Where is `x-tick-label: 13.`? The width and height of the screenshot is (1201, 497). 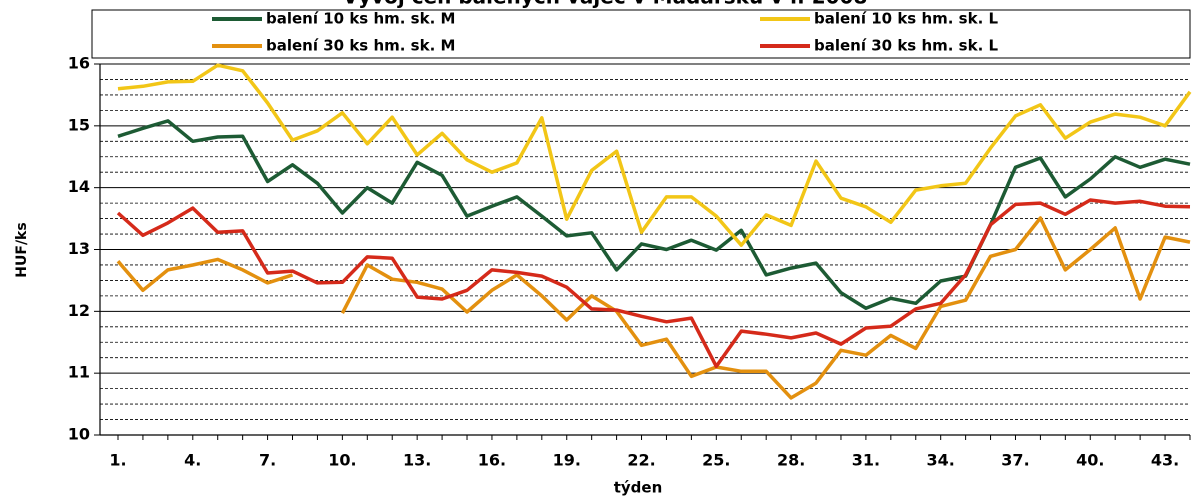 x-tick-label: 13. is located at coordinates (417, 460).